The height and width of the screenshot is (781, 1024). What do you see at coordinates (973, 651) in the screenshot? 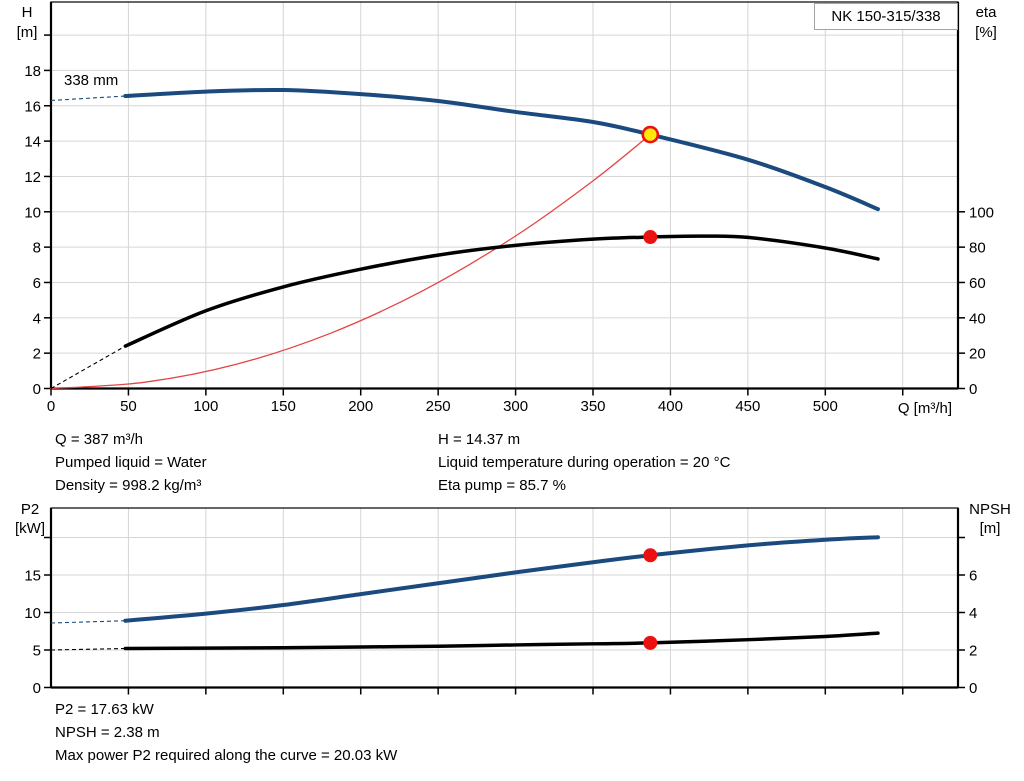
I see `right-tick-label: 2` at bounding box center [973, 651].